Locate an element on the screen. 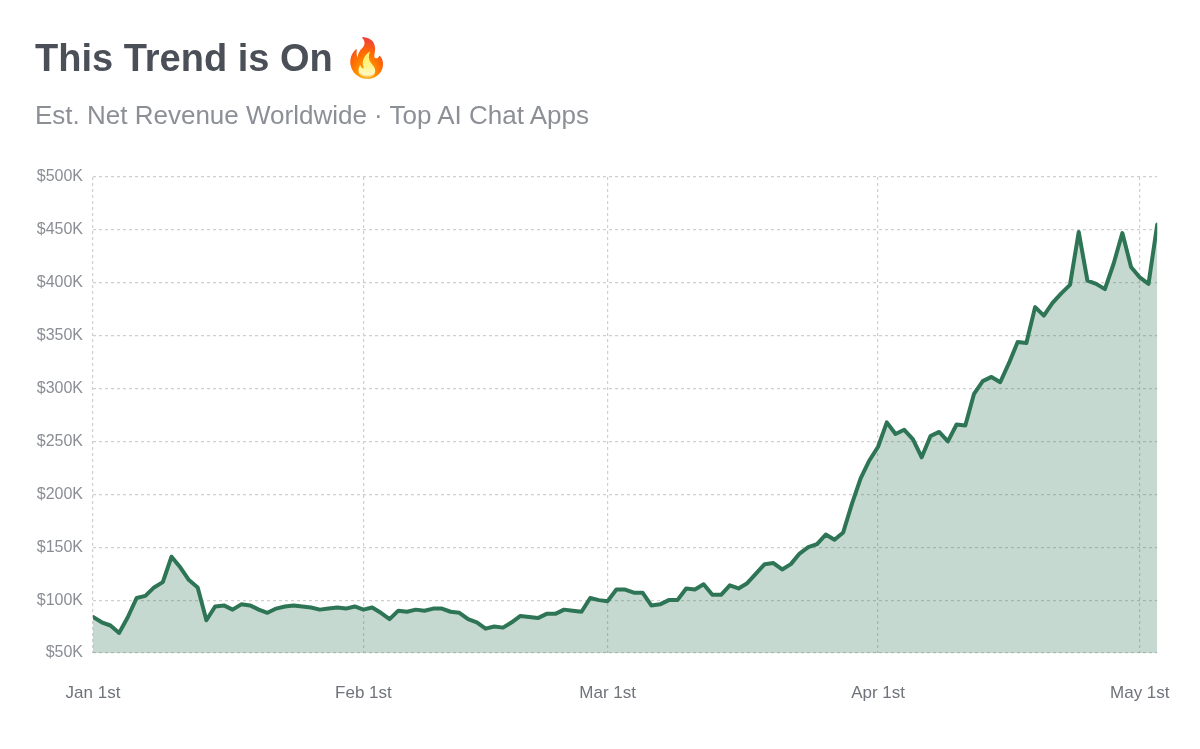  y-tick-label: $300K is located at coordinates (60, 387).